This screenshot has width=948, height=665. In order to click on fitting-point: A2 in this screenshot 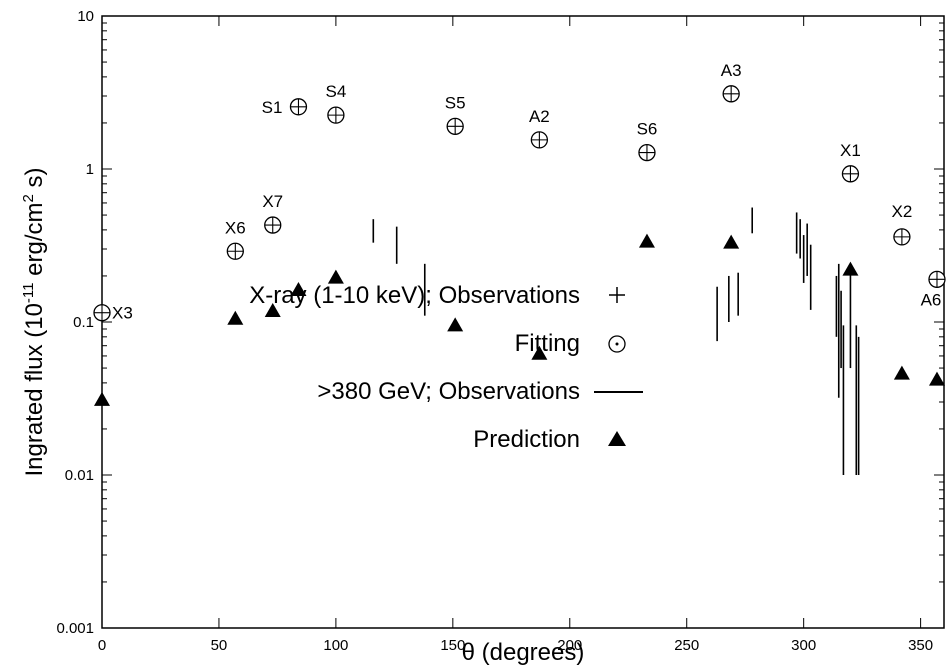, I will do `click(539, 128)`.